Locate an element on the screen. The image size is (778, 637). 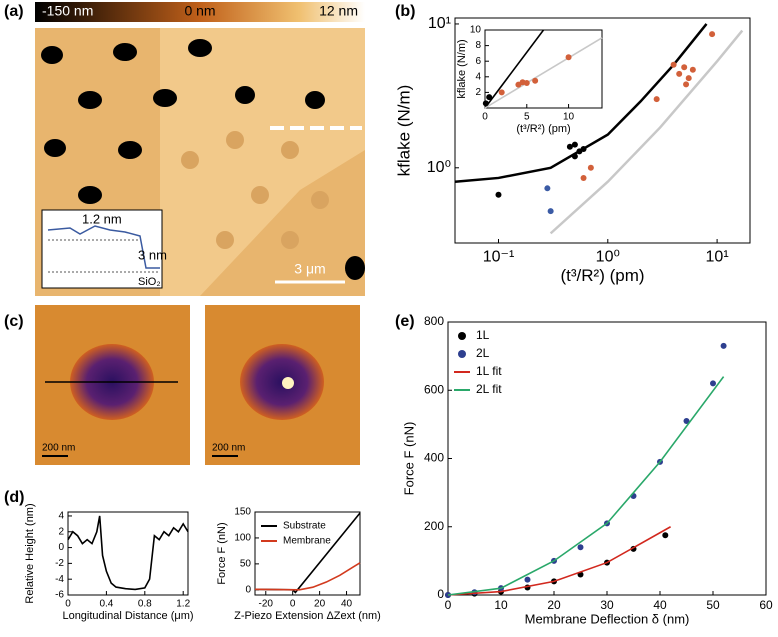
step-label: 1.2 nm is located at coordinates (102, 218).